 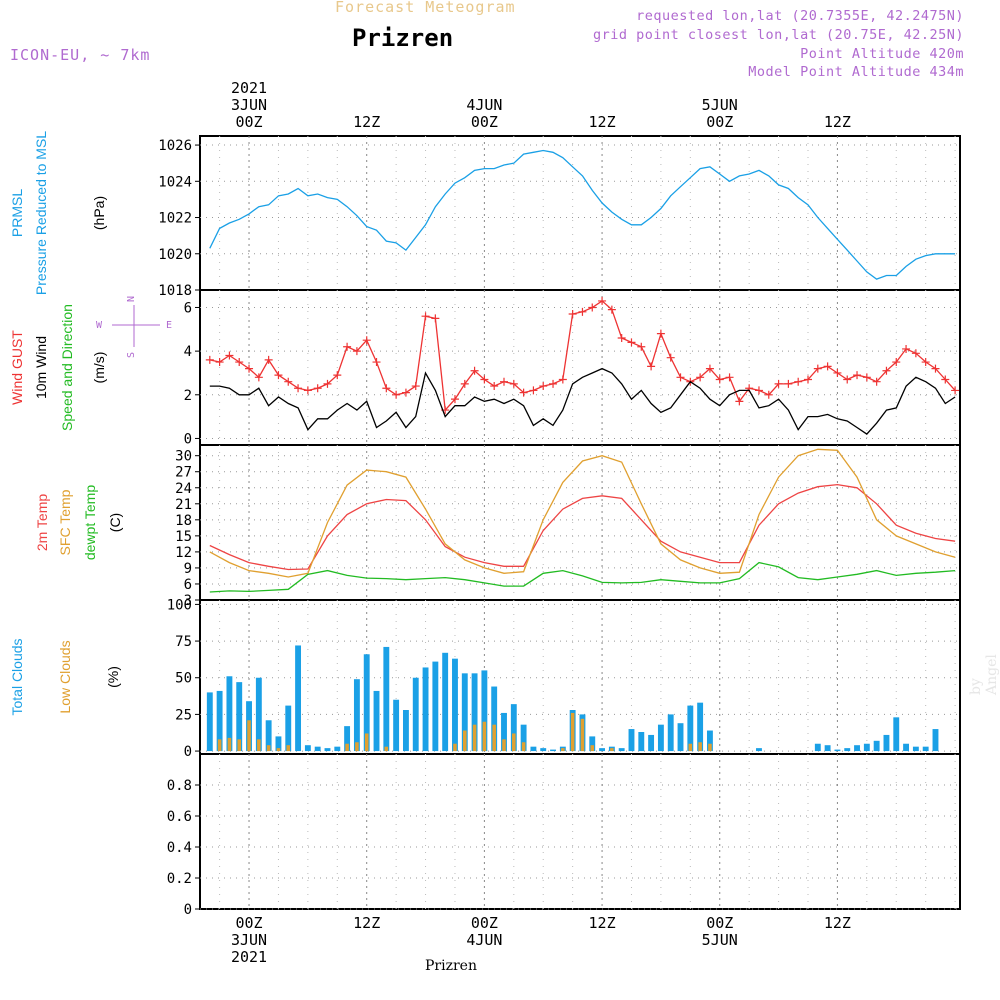 I want to click on top-time-label: 2021, so click(x=249, y=88).